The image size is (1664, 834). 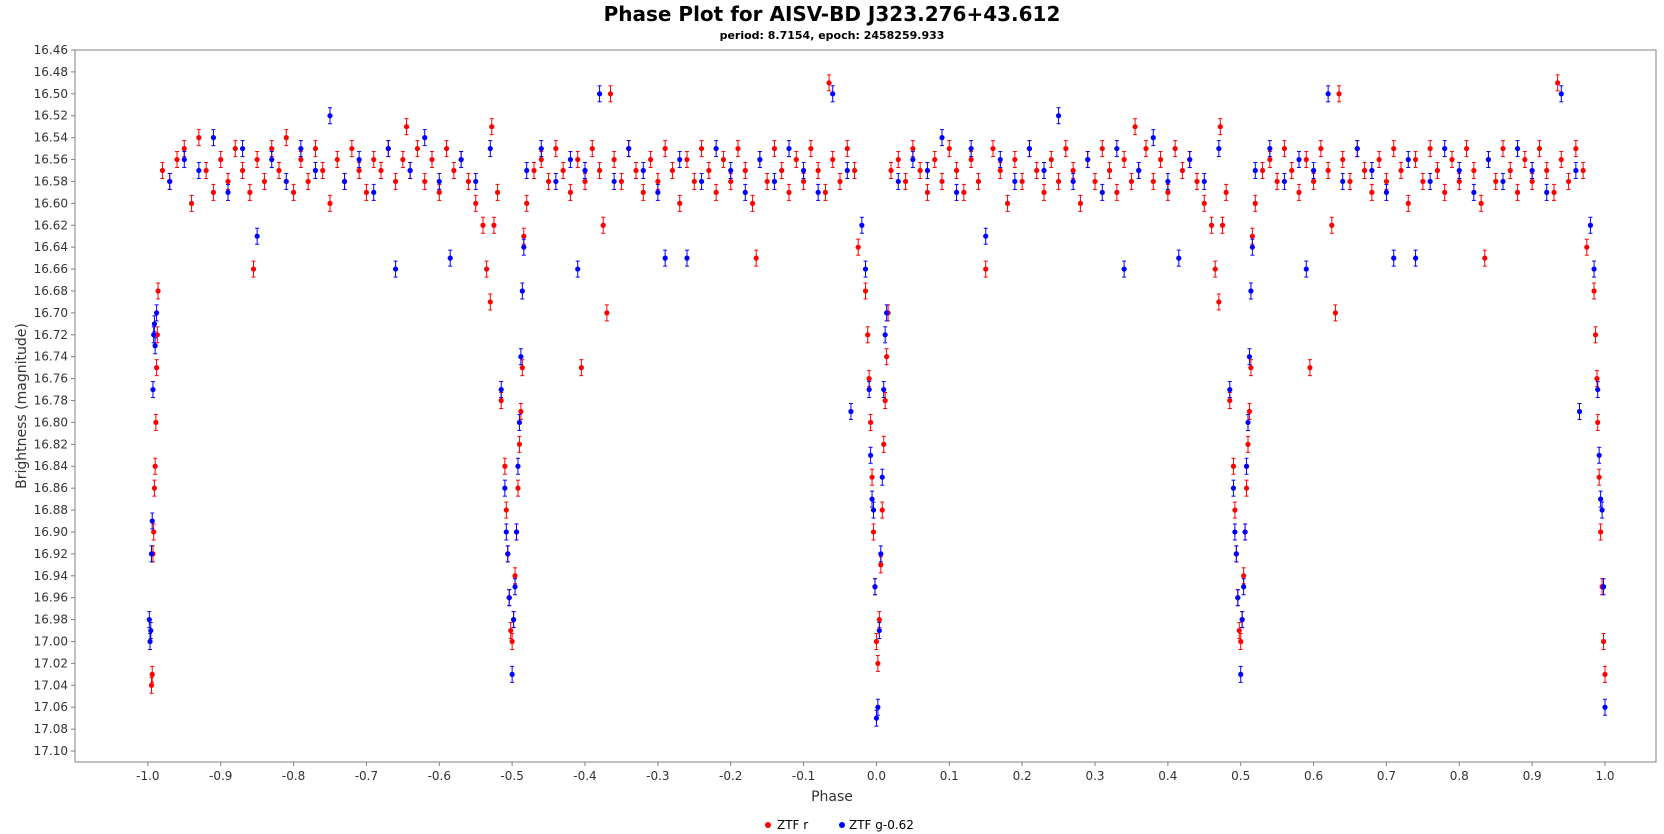 I want to click on x-tick-label: -0.1, so click(x=803, y=776).